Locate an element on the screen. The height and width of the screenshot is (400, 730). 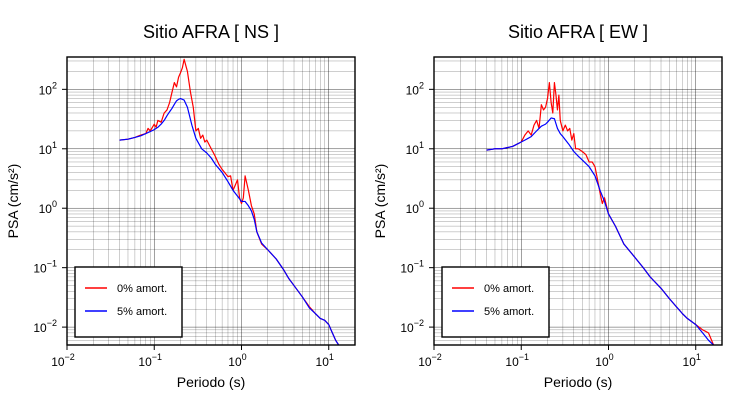
chart-title: Sitio AFRA [ NS ] is located at coordinates (211, 32).